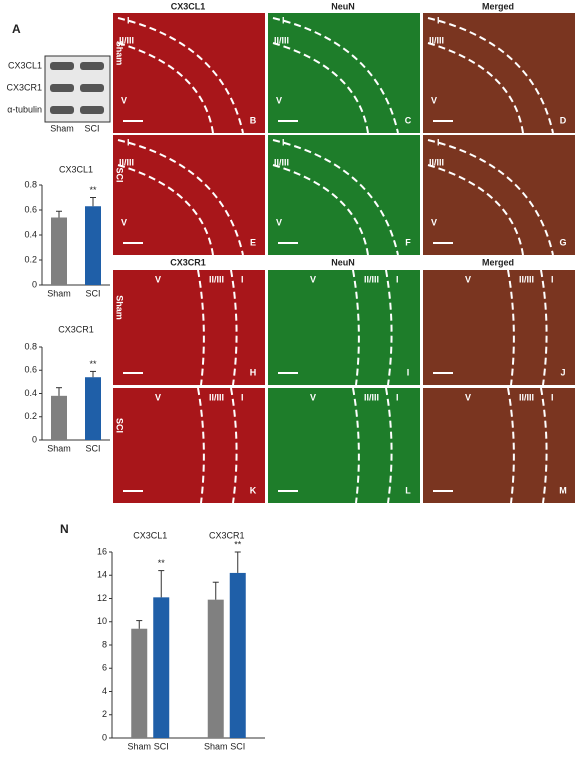  What do you see at coordinates (16, 29) in the screenshot?
I see `panel-letter: A` at bounding box center [16, 29].